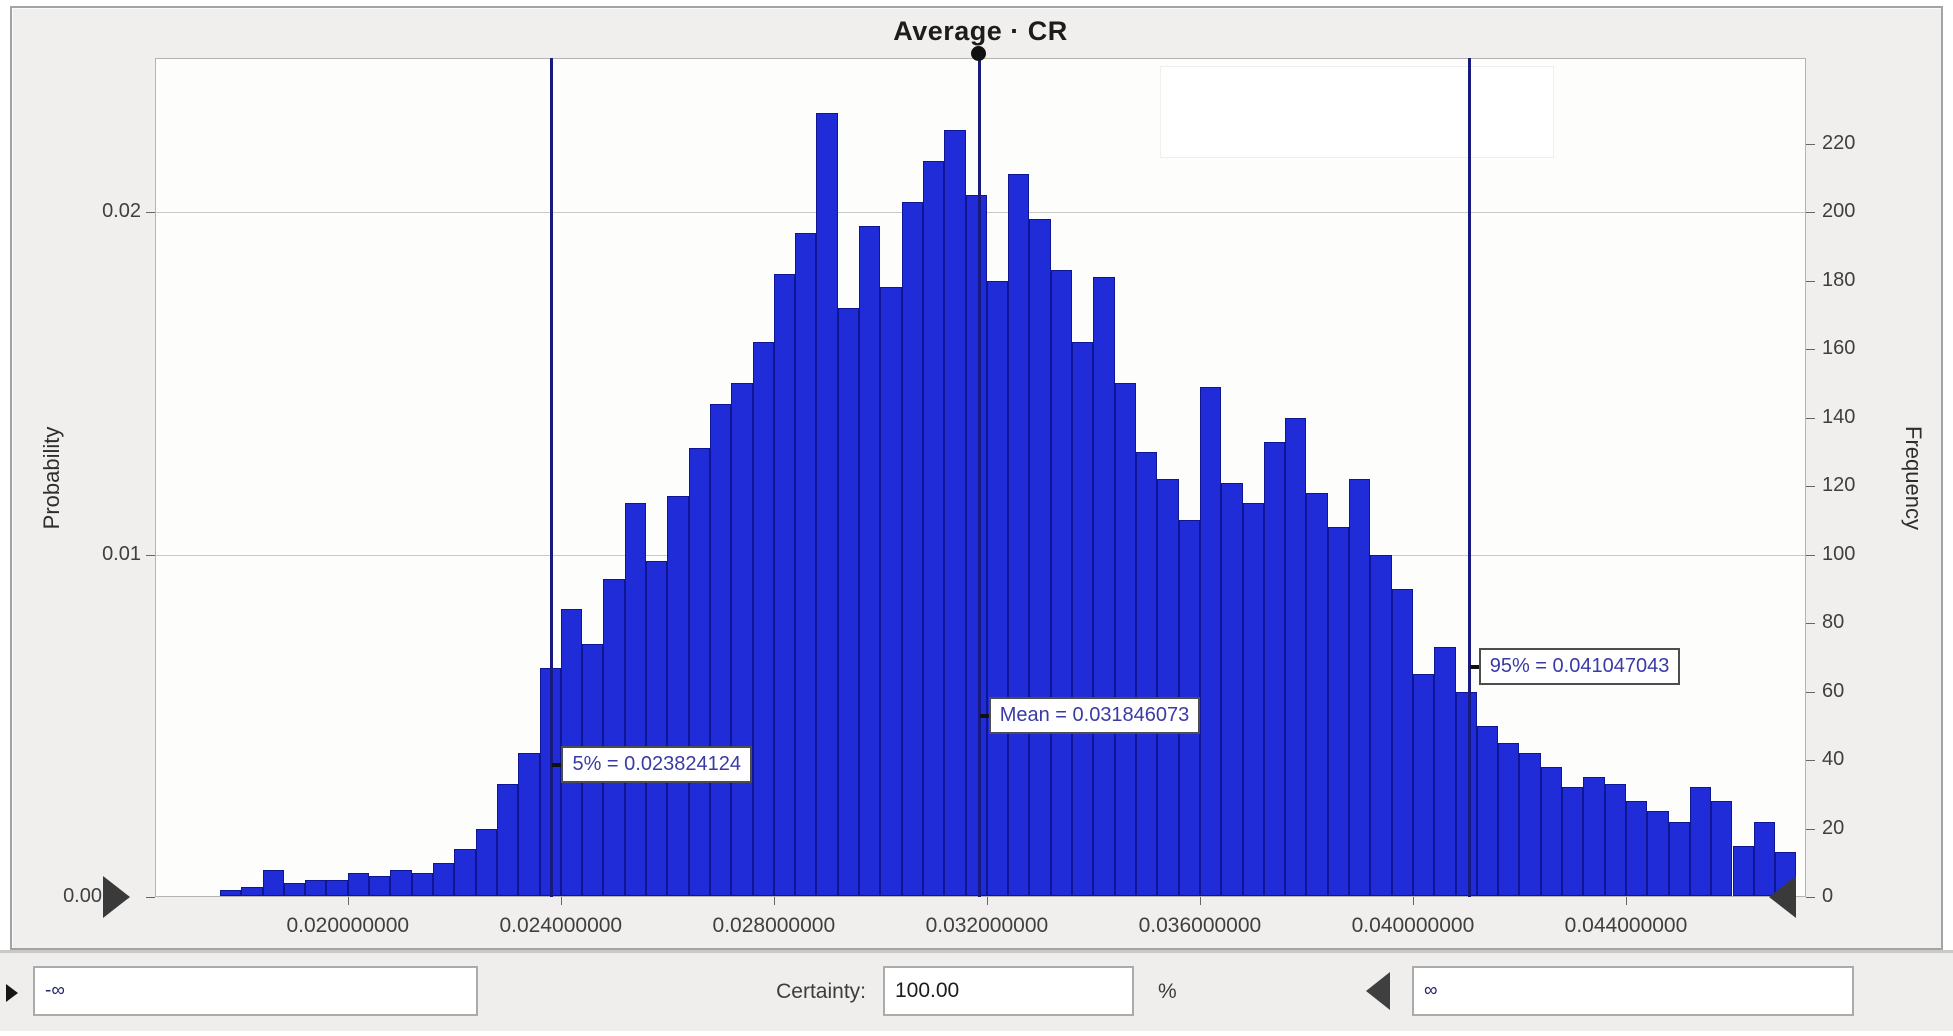  Describe the element at coordinates (82, 896) in the screenshot. I see `left-axis-tick-label: 0.00` at that location.